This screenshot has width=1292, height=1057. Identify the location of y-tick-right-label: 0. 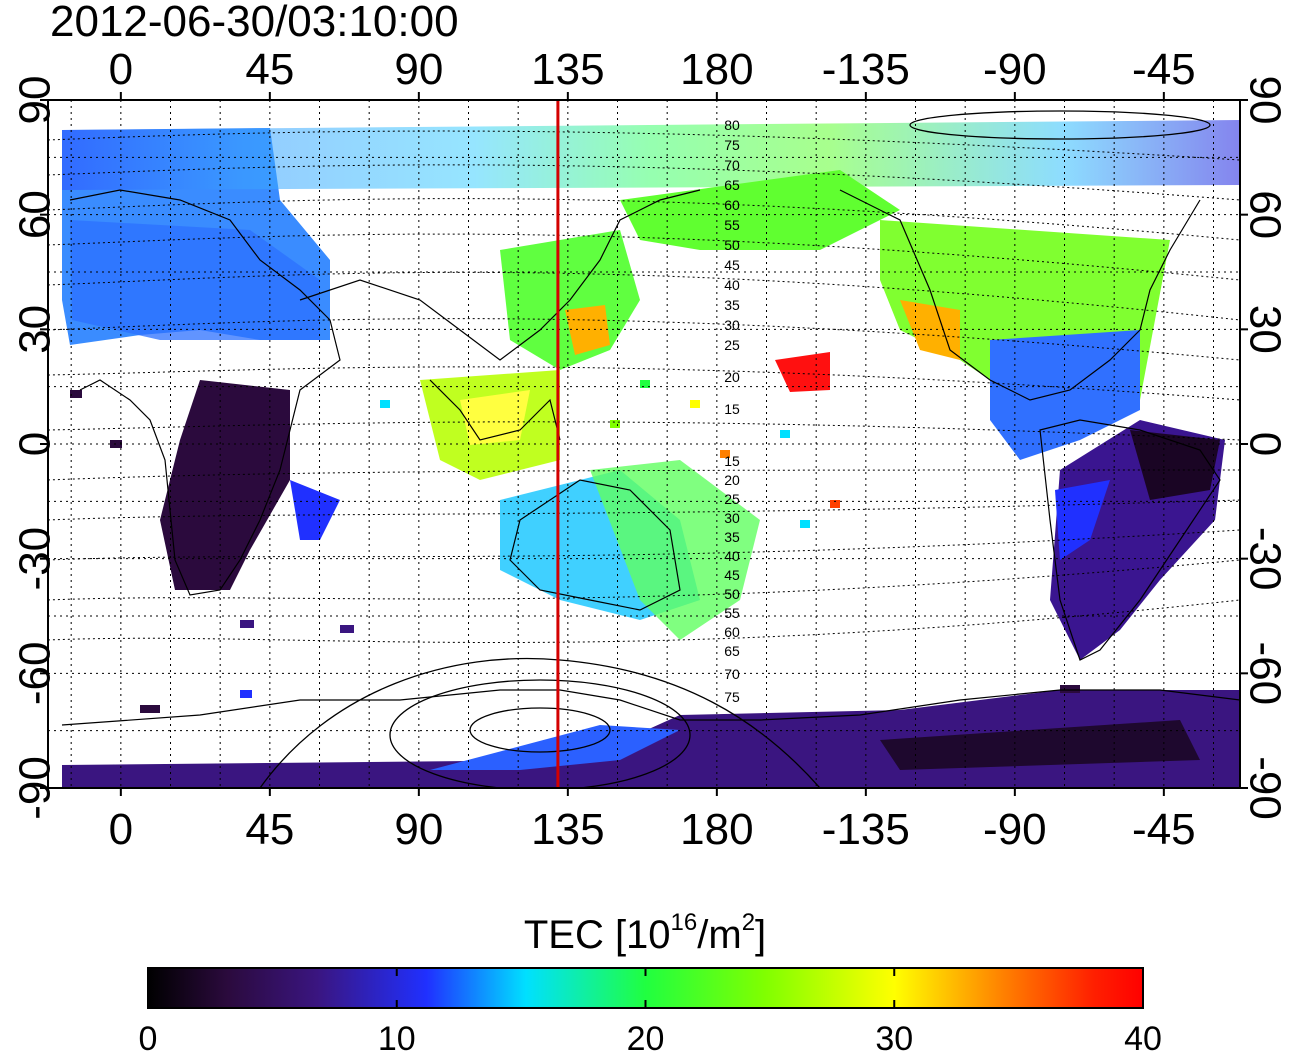
(1265, 444).